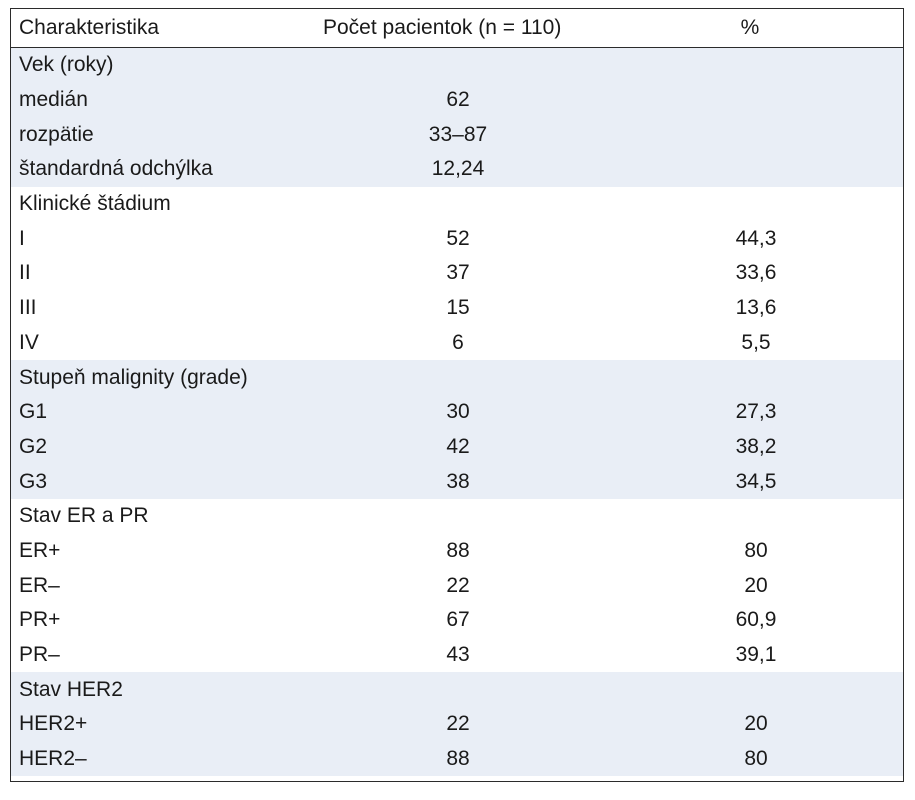  I want to click on row-count: 37, so click(458, 273).